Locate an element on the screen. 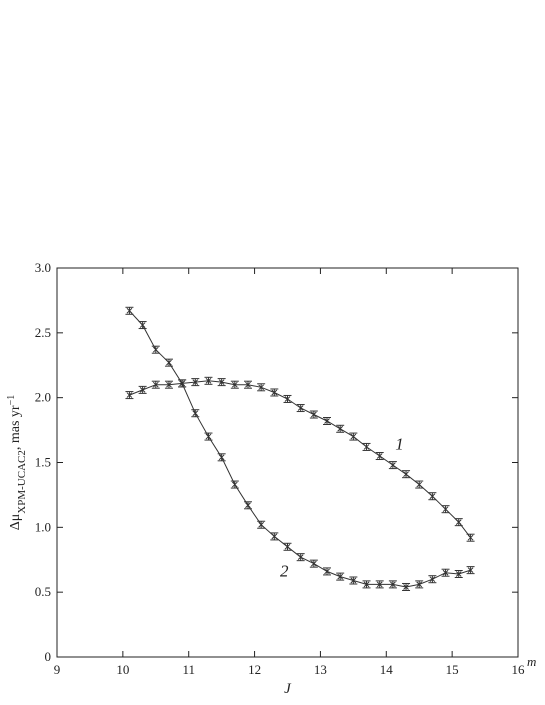 Image resolution: width=545 pixels, height=705 pixels. y-axis-title: ΔμXPM-UCAC2, mas yr−1 is located at coordinates (17, 462).